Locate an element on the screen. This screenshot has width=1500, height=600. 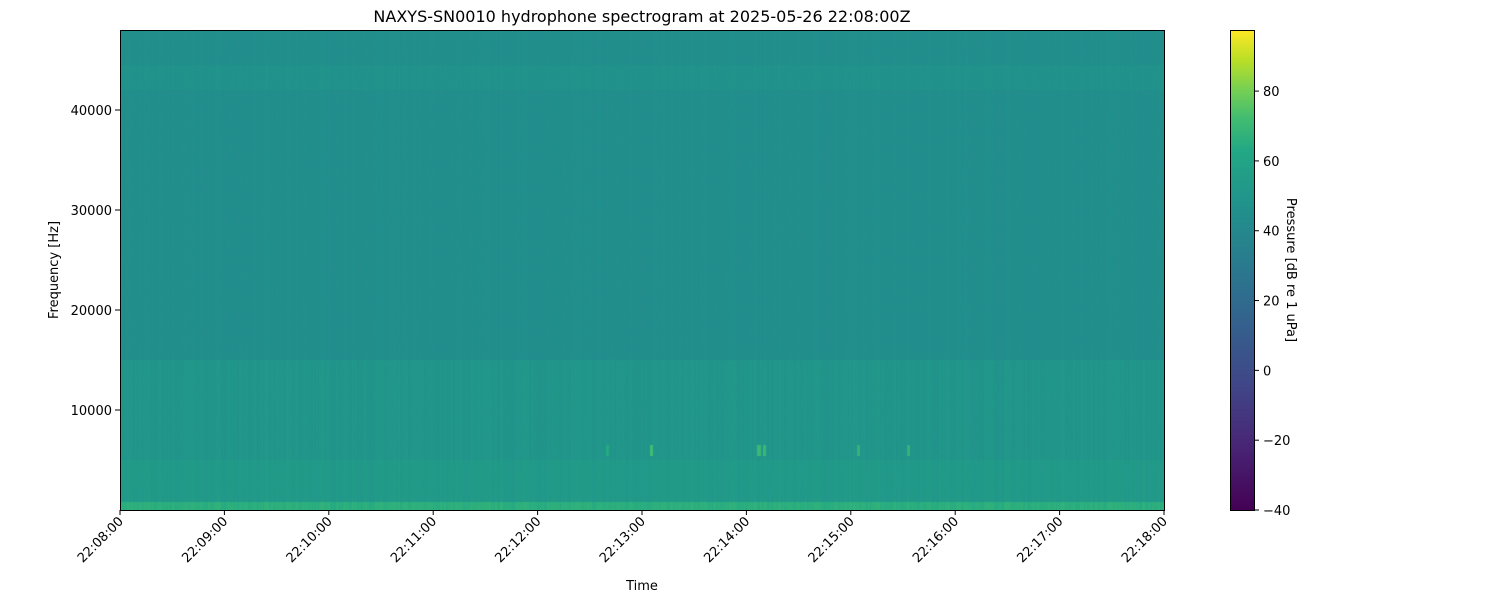
y-axis-ticks: 10000 20000 30000 40000 is located at coordinates (95, 261).